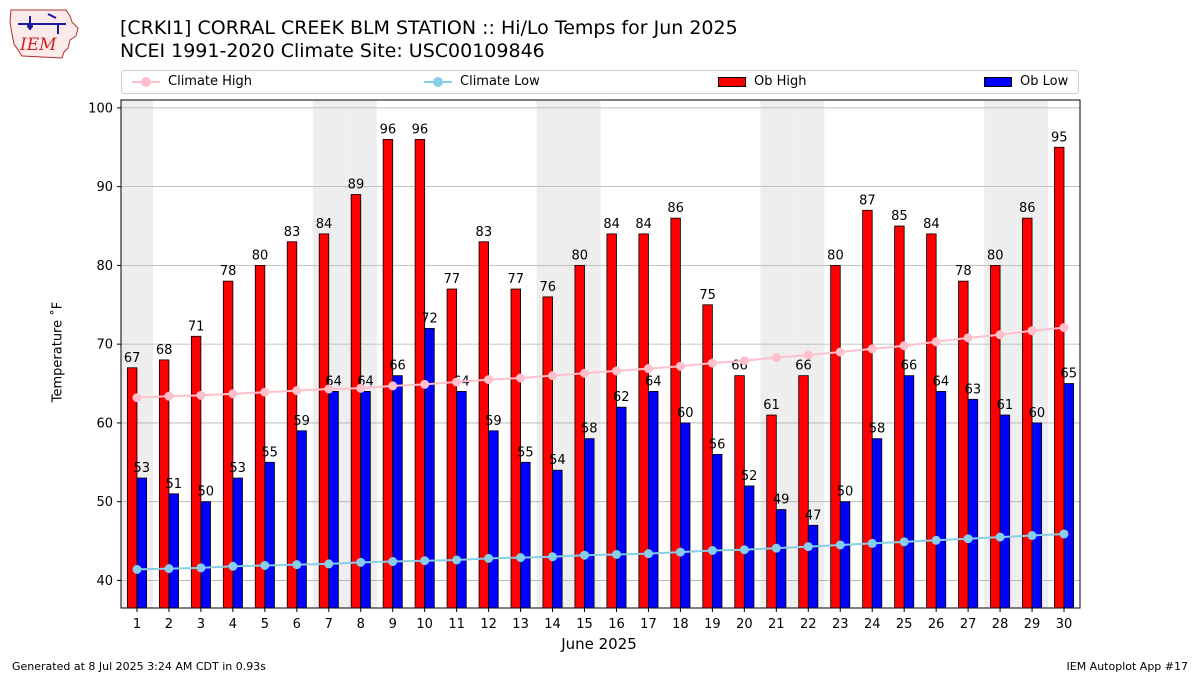 The width and height of the screenshot is (1200, 675). What do you see at coordinates (600, 551) in the screenshot?
I see `climate-low-line` at bounding box center [600, 551].